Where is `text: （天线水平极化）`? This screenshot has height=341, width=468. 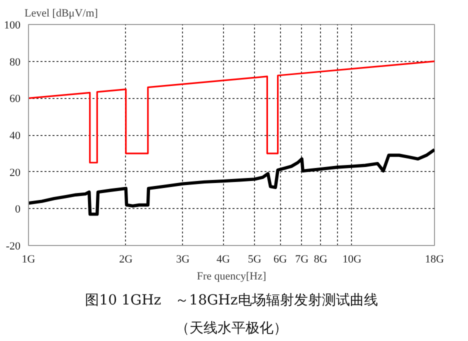 text: （天线水平极化） is located at coordinates (232, 328).